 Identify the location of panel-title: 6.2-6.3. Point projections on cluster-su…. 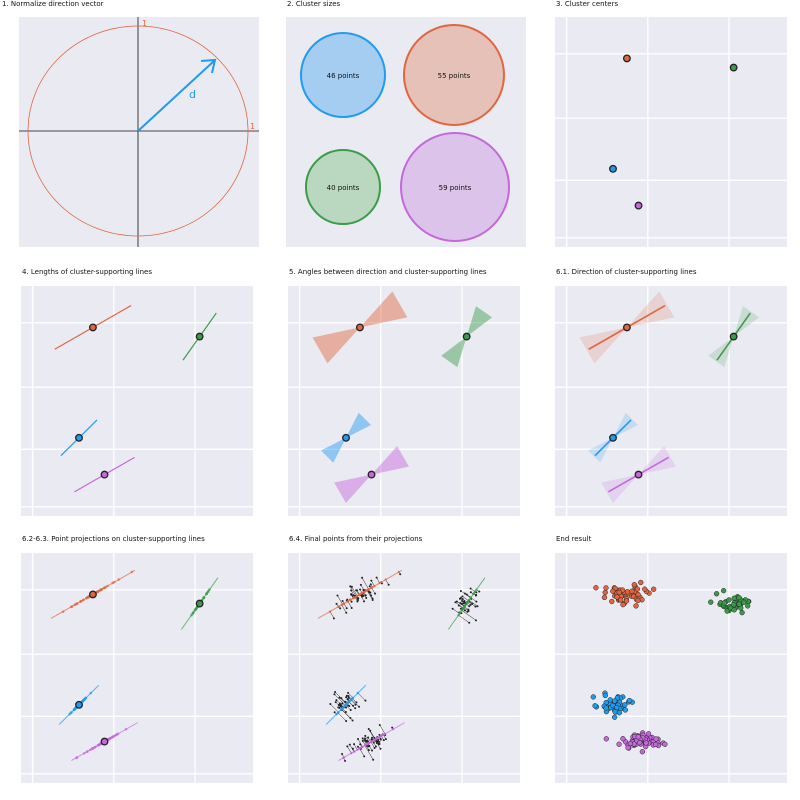
(113, 539).